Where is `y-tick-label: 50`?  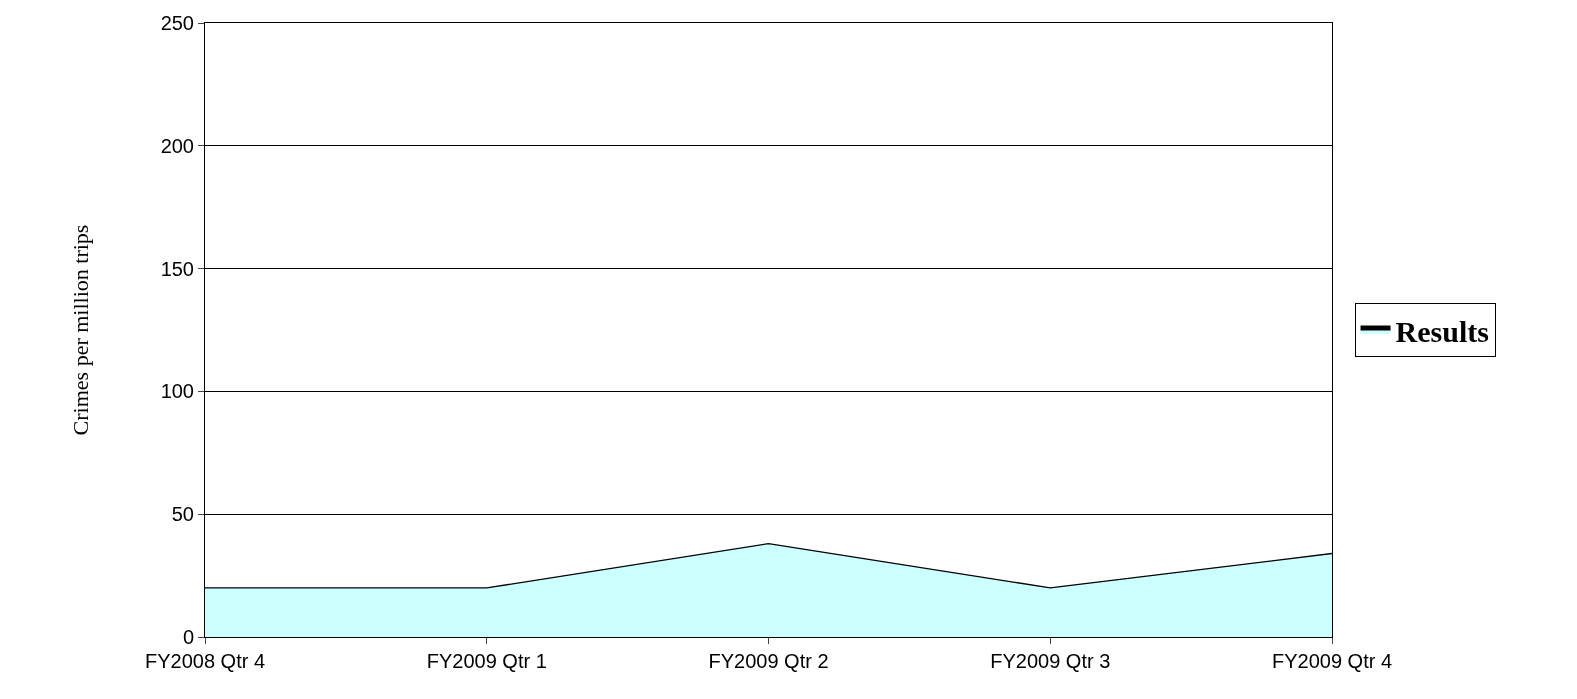 y-tick-label: 50 is located at coordinates (182, 514).